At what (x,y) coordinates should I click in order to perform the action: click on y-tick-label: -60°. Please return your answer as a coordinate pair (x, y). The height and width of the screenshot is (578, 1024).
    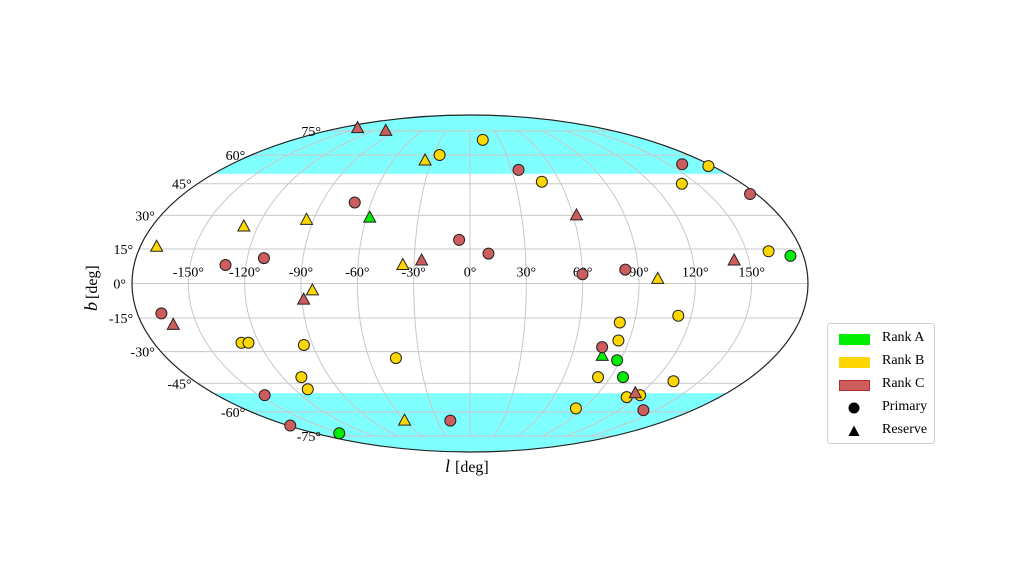
    Looking at the image, I should click on (233, 413).